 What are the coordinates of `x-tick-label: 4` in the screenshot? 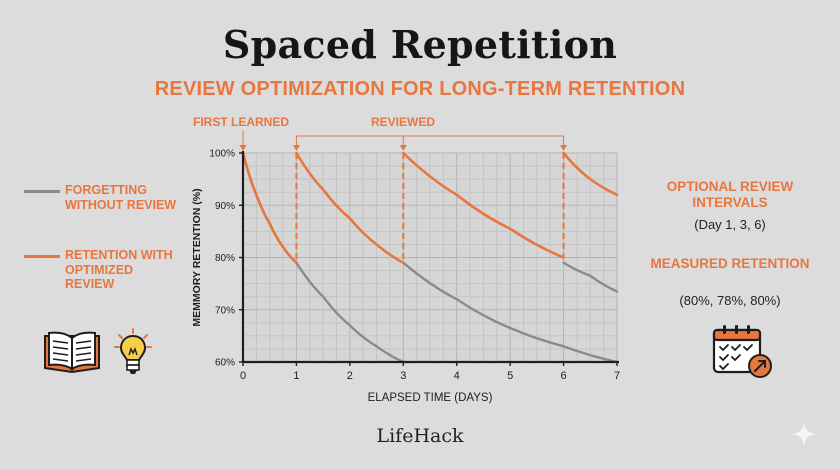 It's located at (457, 376).